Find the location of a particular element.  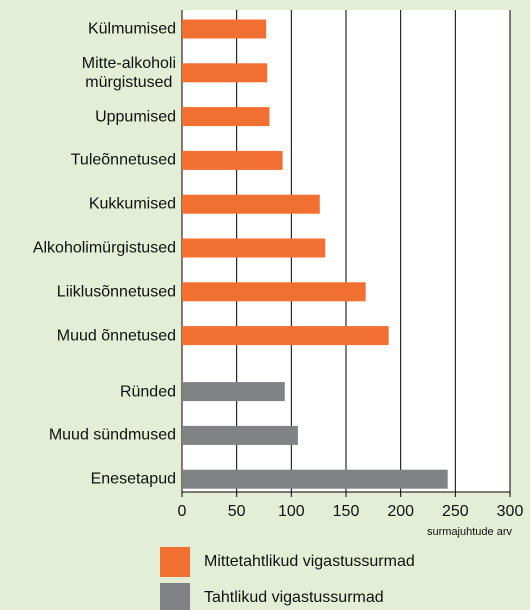

y-tick-label: Muud sündmused is located at coordinates (112, 435).